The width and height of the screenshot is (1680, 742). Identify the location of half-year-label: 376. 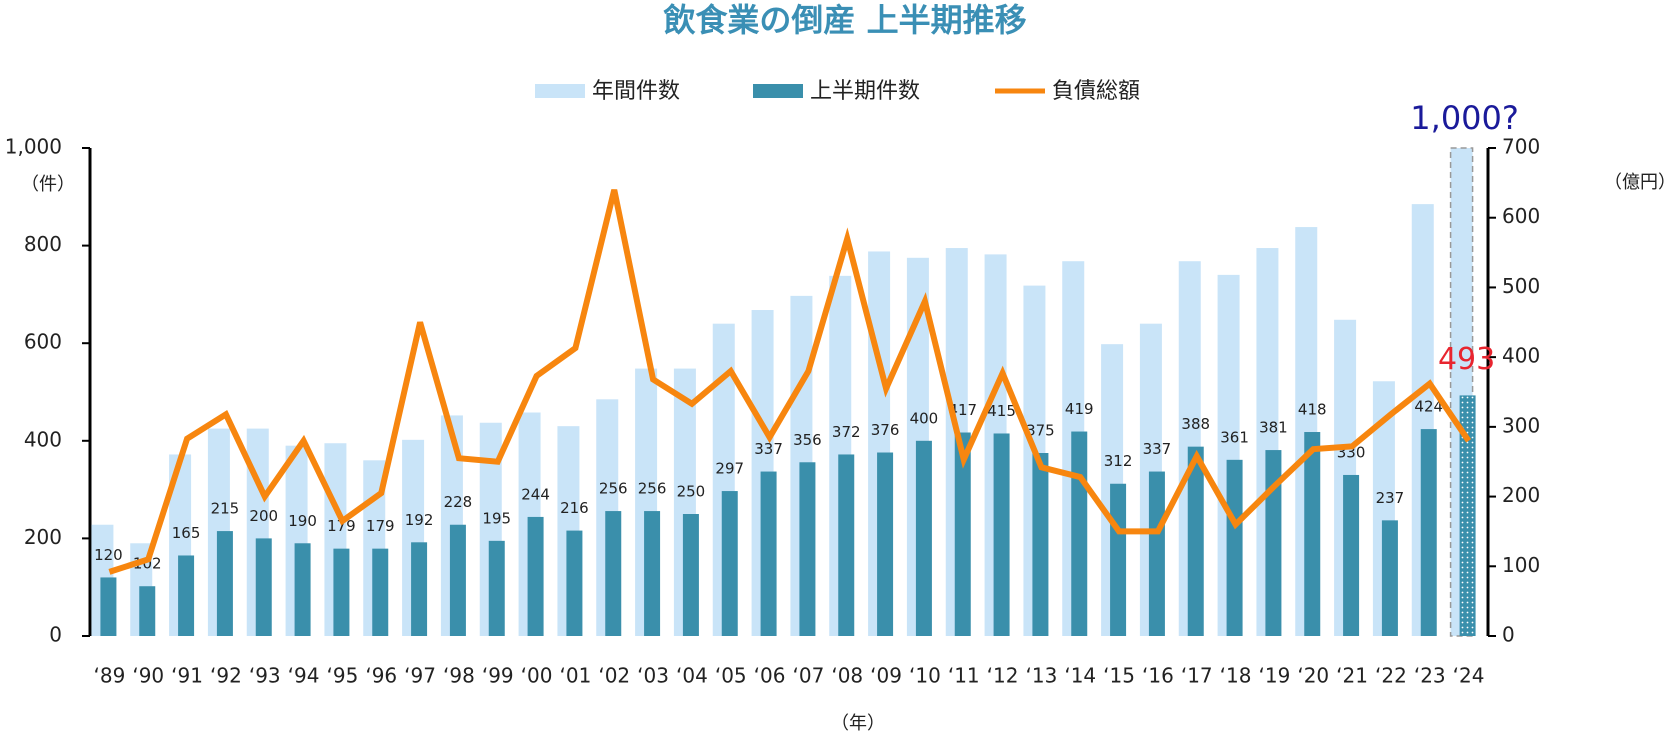
(885, 430).